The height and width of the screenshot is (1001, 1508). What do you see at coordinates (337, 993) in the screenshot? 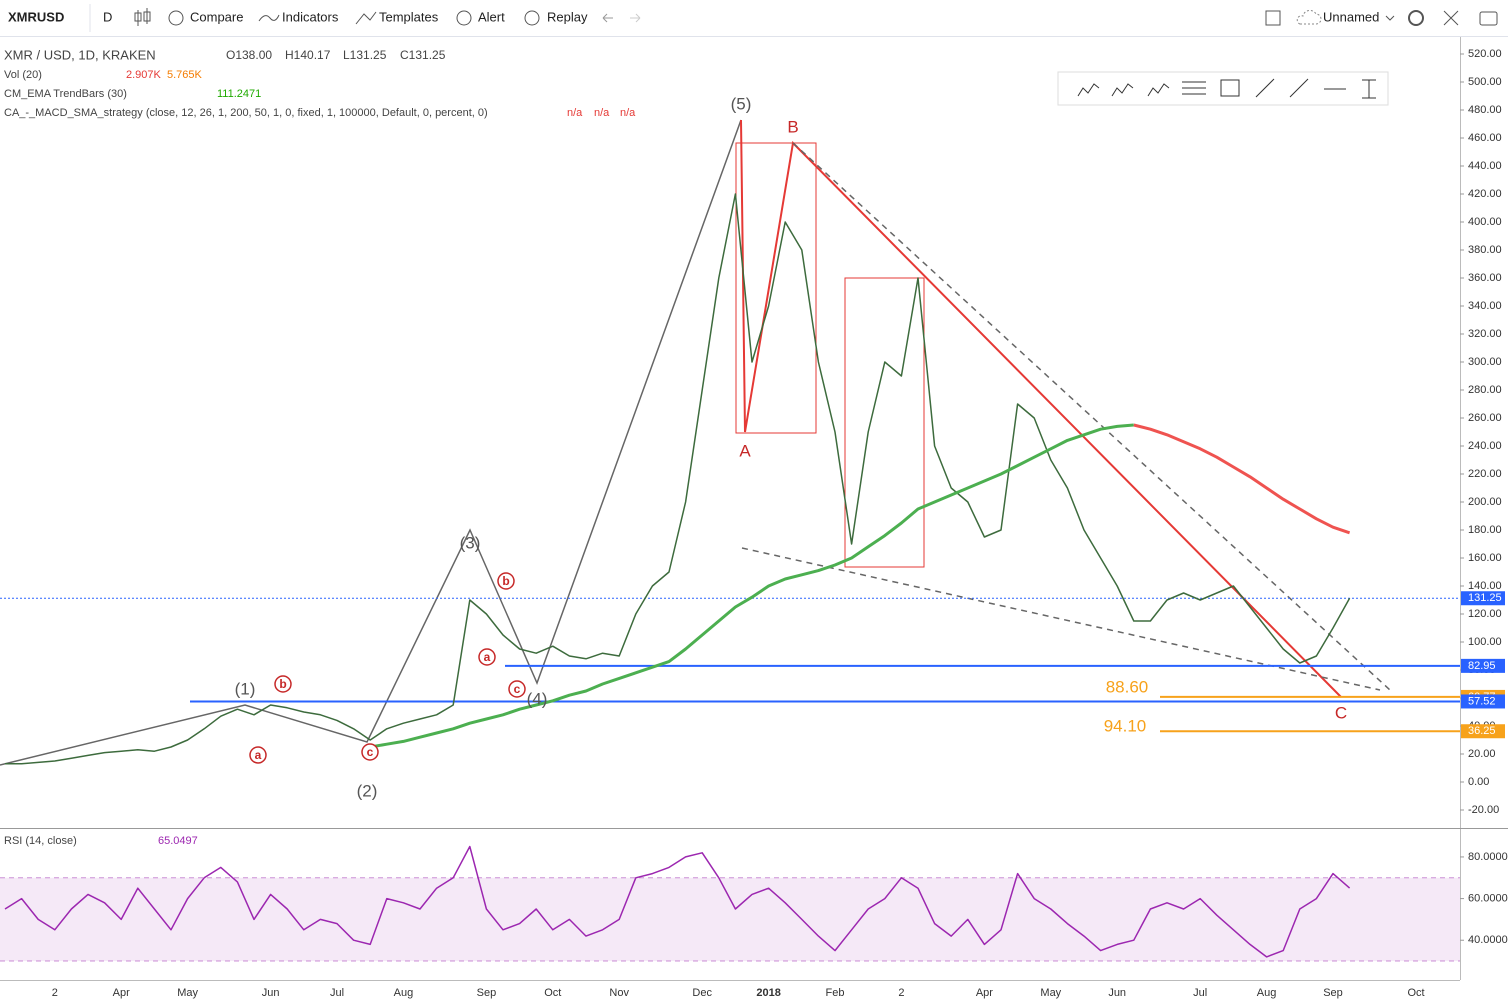
I see `x-tick-label: Jul` at bounding box center [337, 993].